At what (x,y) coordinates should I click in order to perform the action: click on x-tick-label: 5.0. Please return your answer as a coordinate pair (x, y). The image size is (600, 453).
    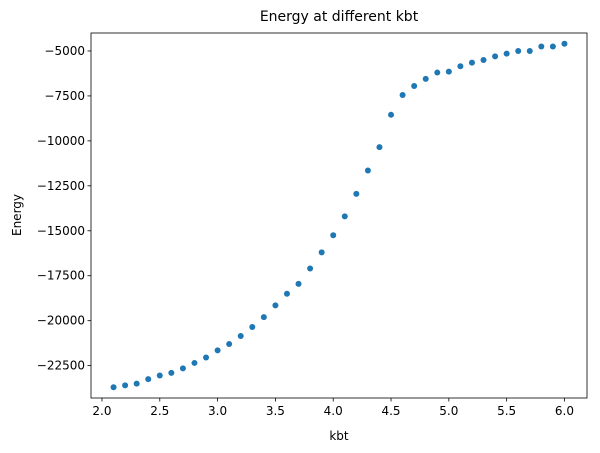
    Looking at the image, I should click on (448, 411).